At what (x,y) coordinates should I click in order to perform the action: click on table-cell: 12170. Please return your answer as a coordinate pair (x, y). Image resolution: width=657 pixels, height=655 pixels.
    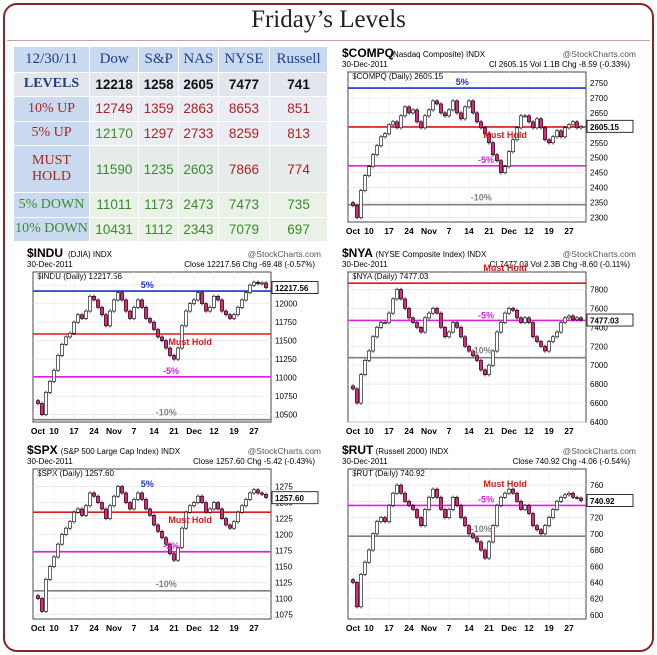
    Looking at the image, I should click on (114, 133).